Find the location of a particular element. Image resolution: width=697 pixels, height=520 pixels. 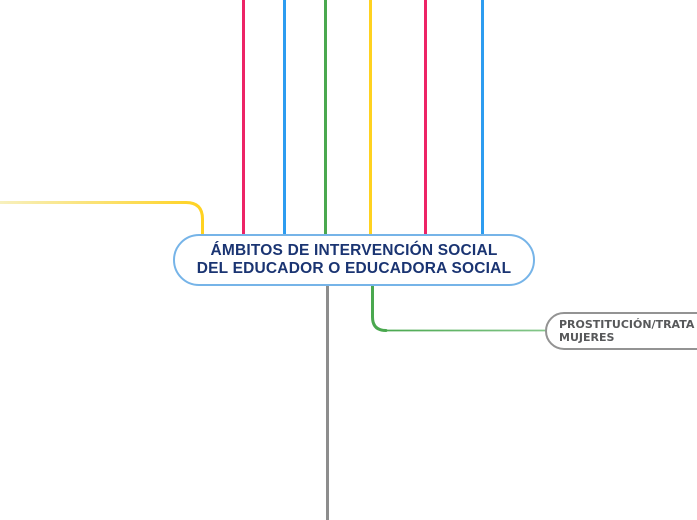

branch-left-yellow is located at coordinates (102, 218).